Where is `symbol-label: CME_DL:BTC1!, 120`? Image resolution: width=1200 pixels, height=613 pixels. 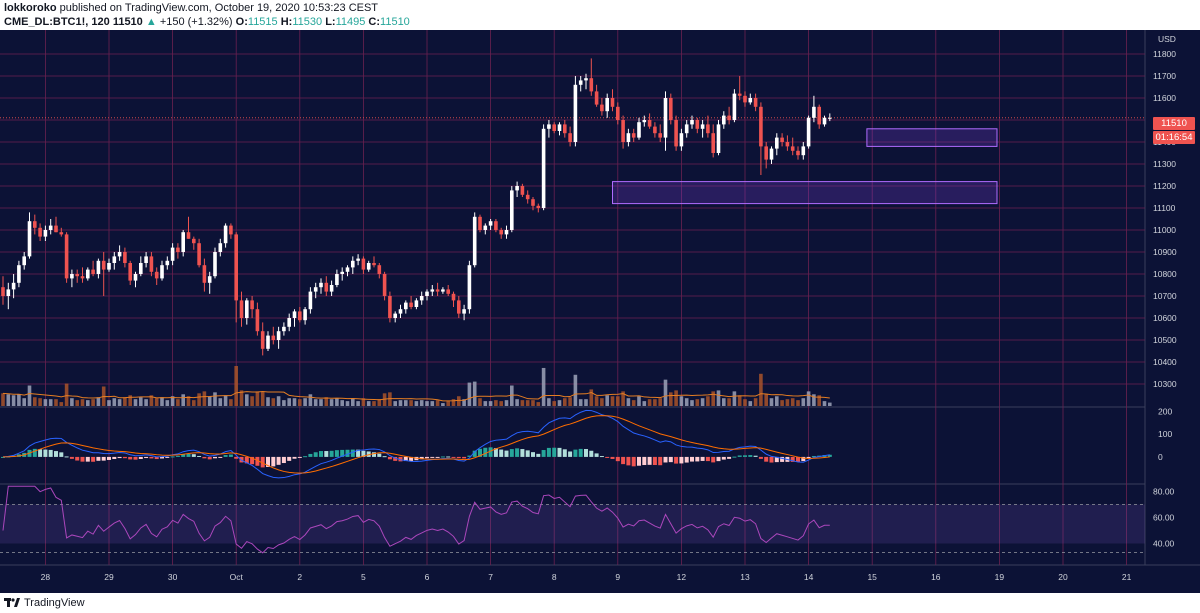
symbol-label: CME_DL:BTC1!, 120 is located at coordinates (57, 22).